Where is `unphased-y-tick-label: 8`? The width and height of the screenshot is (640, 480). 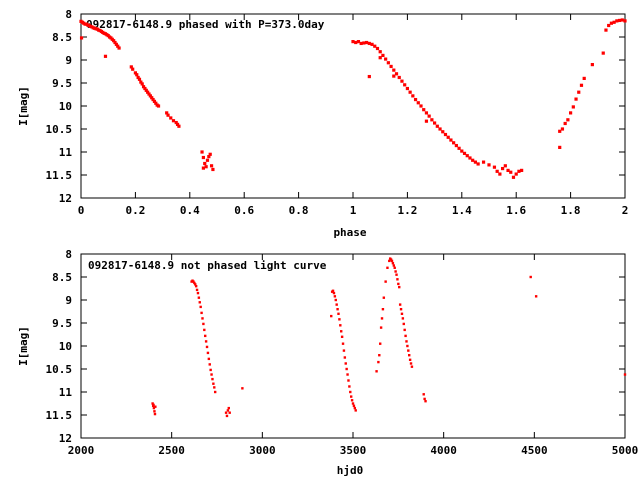
unphased-y-tick-label: 8 is located at coordinates (68, 254).